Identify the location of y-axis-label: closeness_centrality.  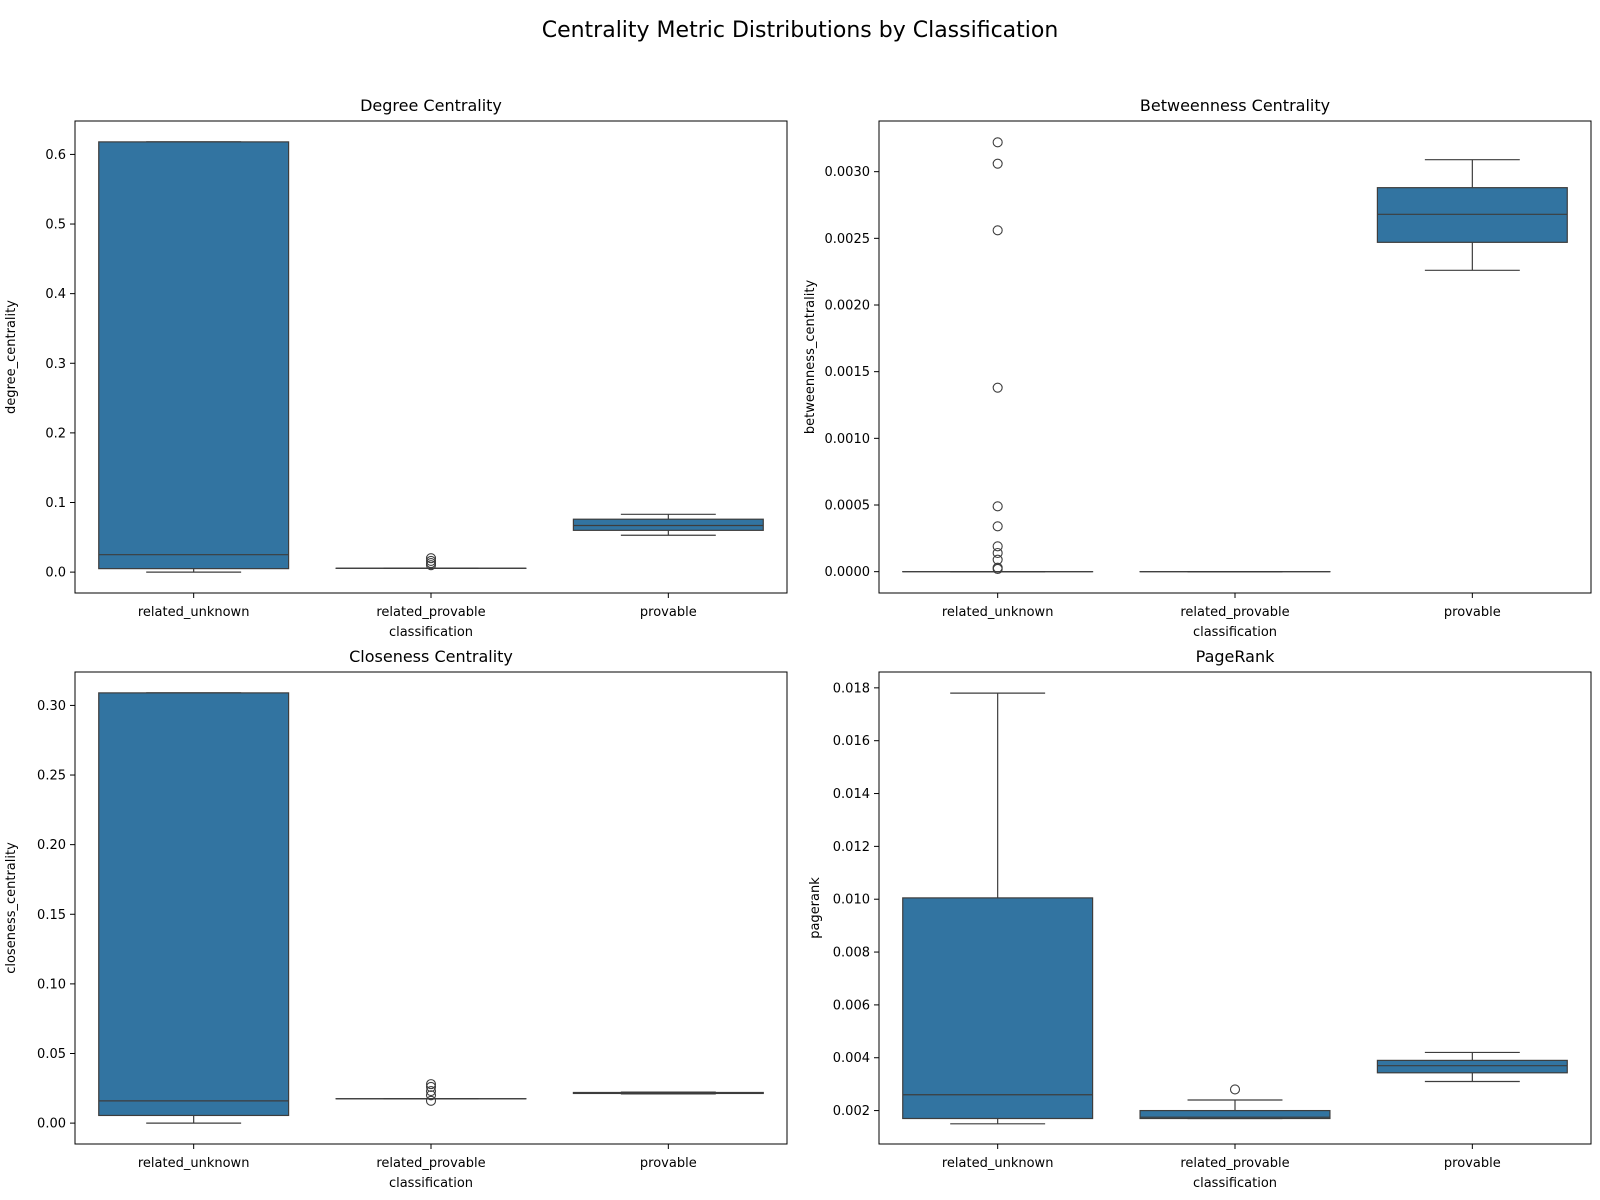
(11, 908).